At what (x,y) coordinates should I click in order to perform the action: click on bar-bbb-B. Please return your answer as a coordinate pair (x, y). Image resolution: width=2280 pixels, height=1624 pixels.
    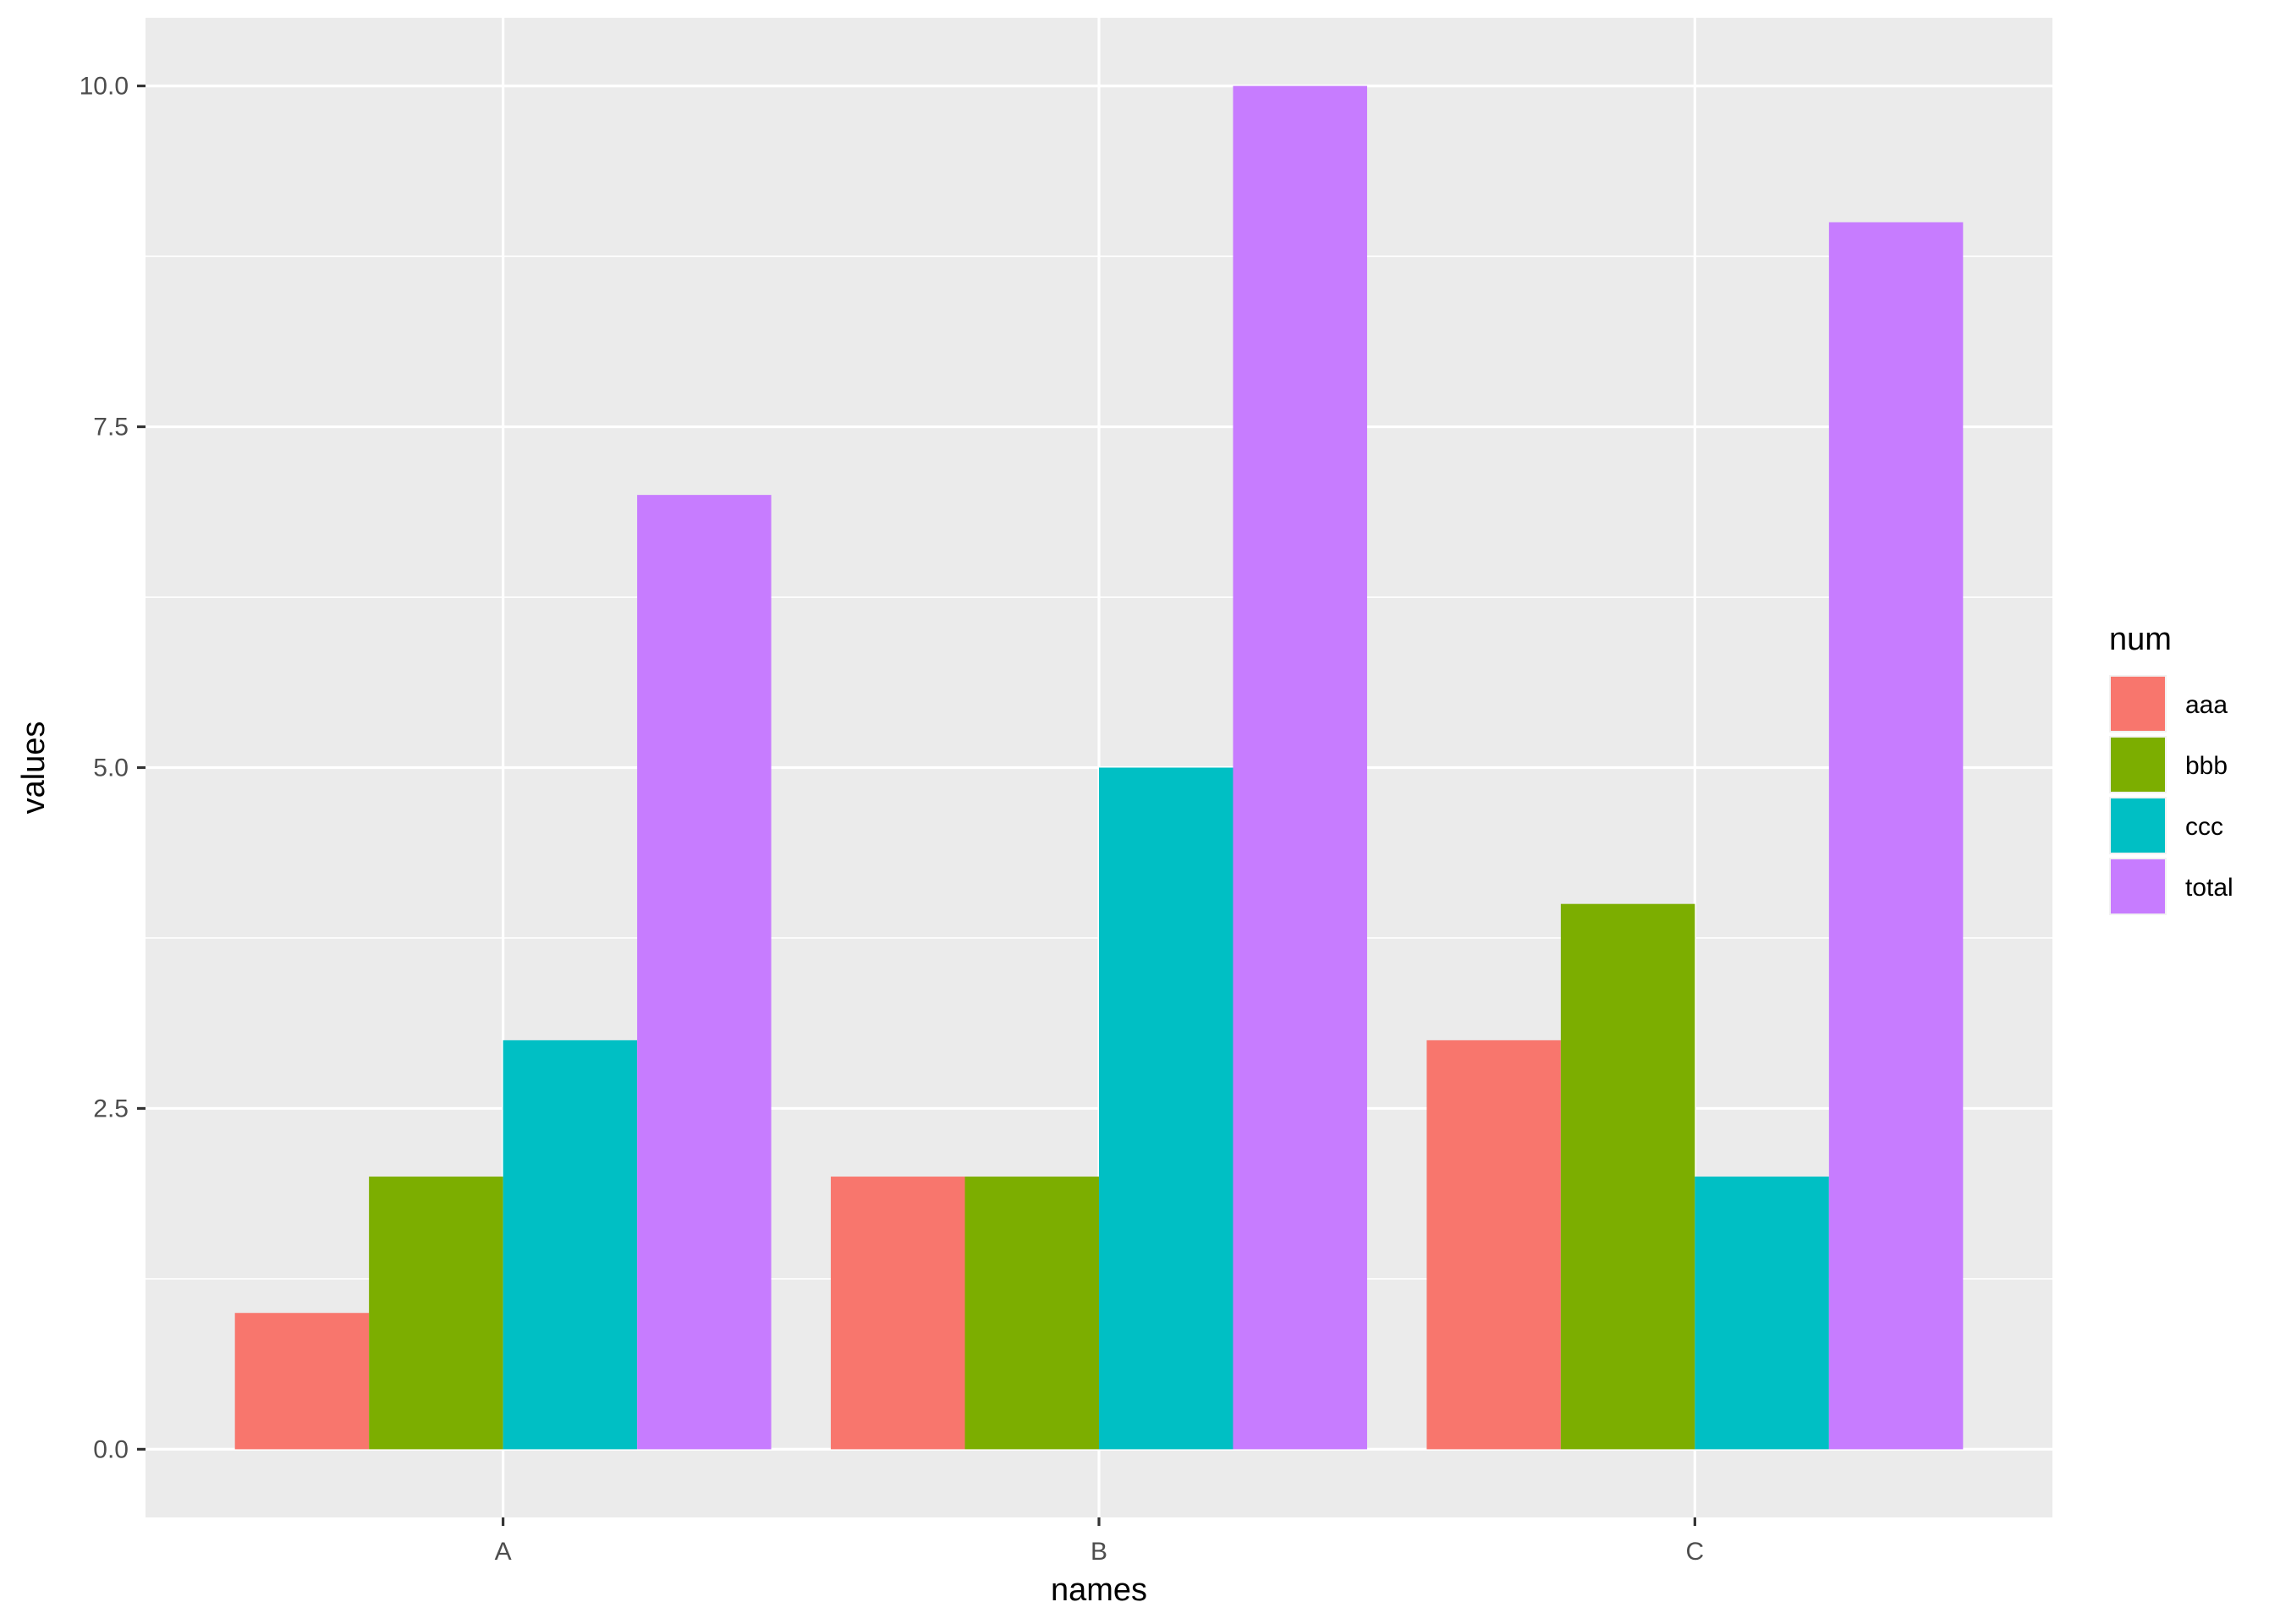
    Looking at the image, I should click on (1031, 1313).